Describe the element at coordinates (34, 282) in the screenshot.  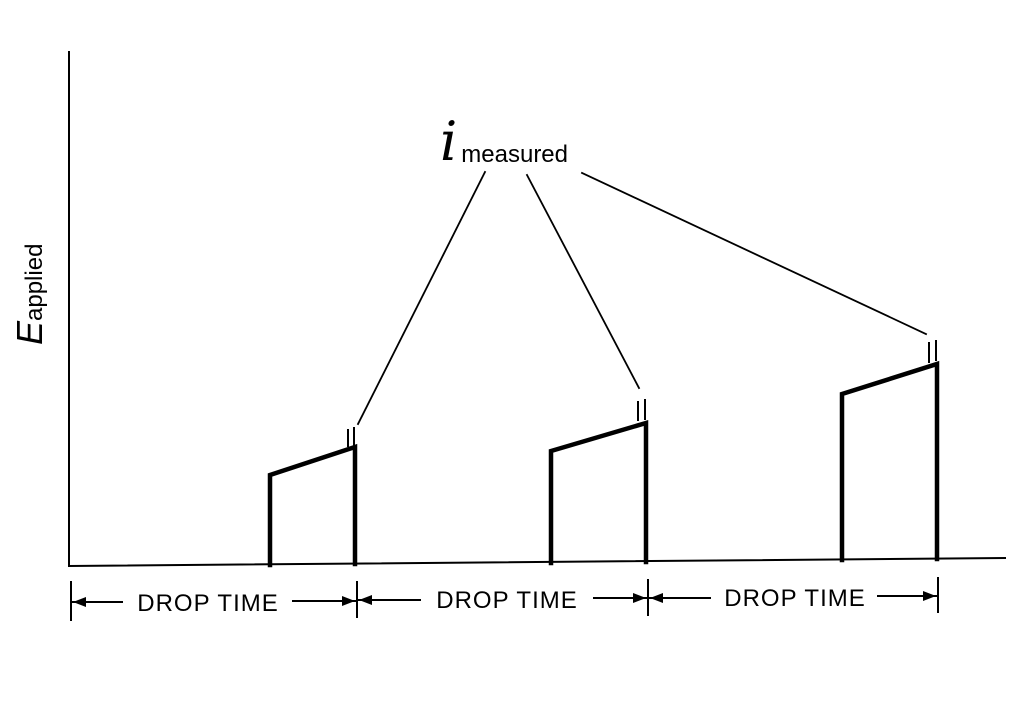
I see `y-axis-subscript: applied` at that location.